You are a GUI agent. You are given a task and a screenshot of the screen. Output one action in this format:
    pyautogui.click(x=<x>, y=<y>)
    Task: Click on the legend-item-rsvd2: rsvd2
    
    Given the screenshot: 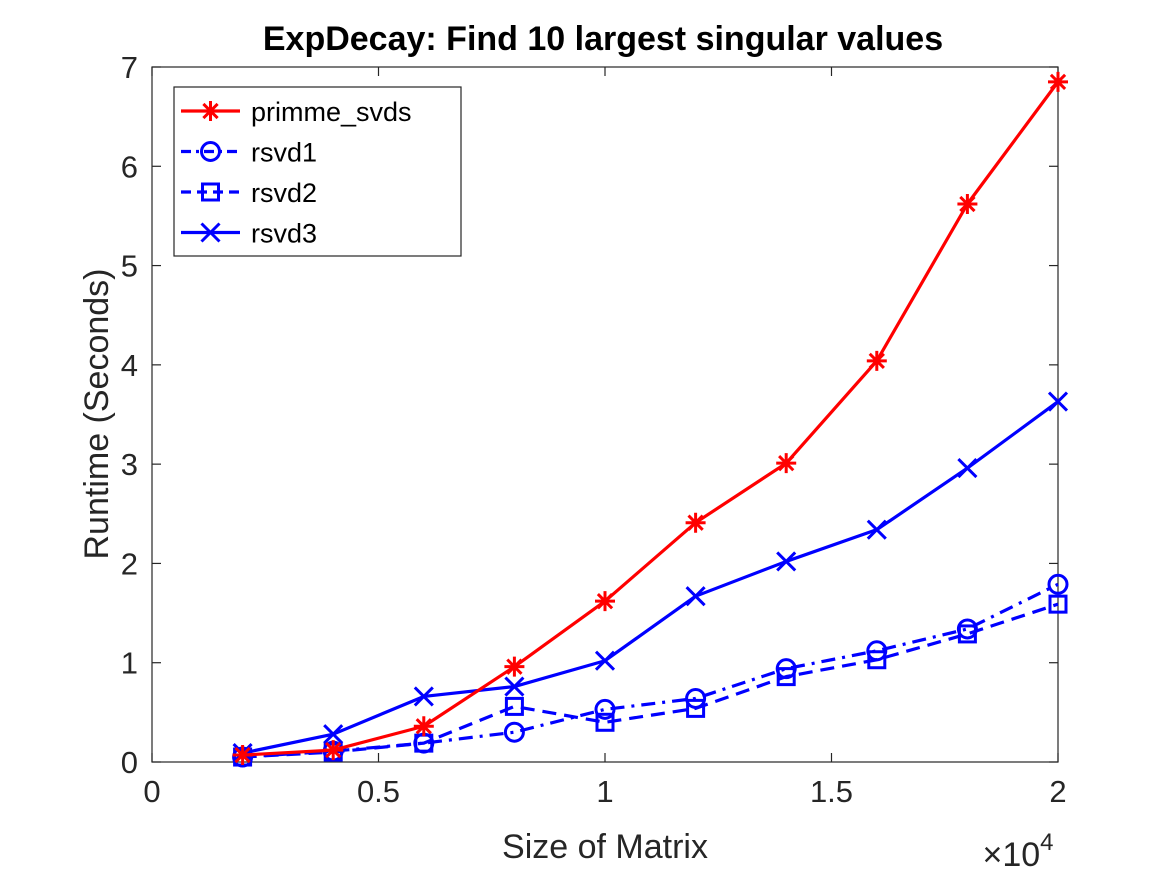 What is the action you would take?
    pyautogui.click(x=249, y=193)
    